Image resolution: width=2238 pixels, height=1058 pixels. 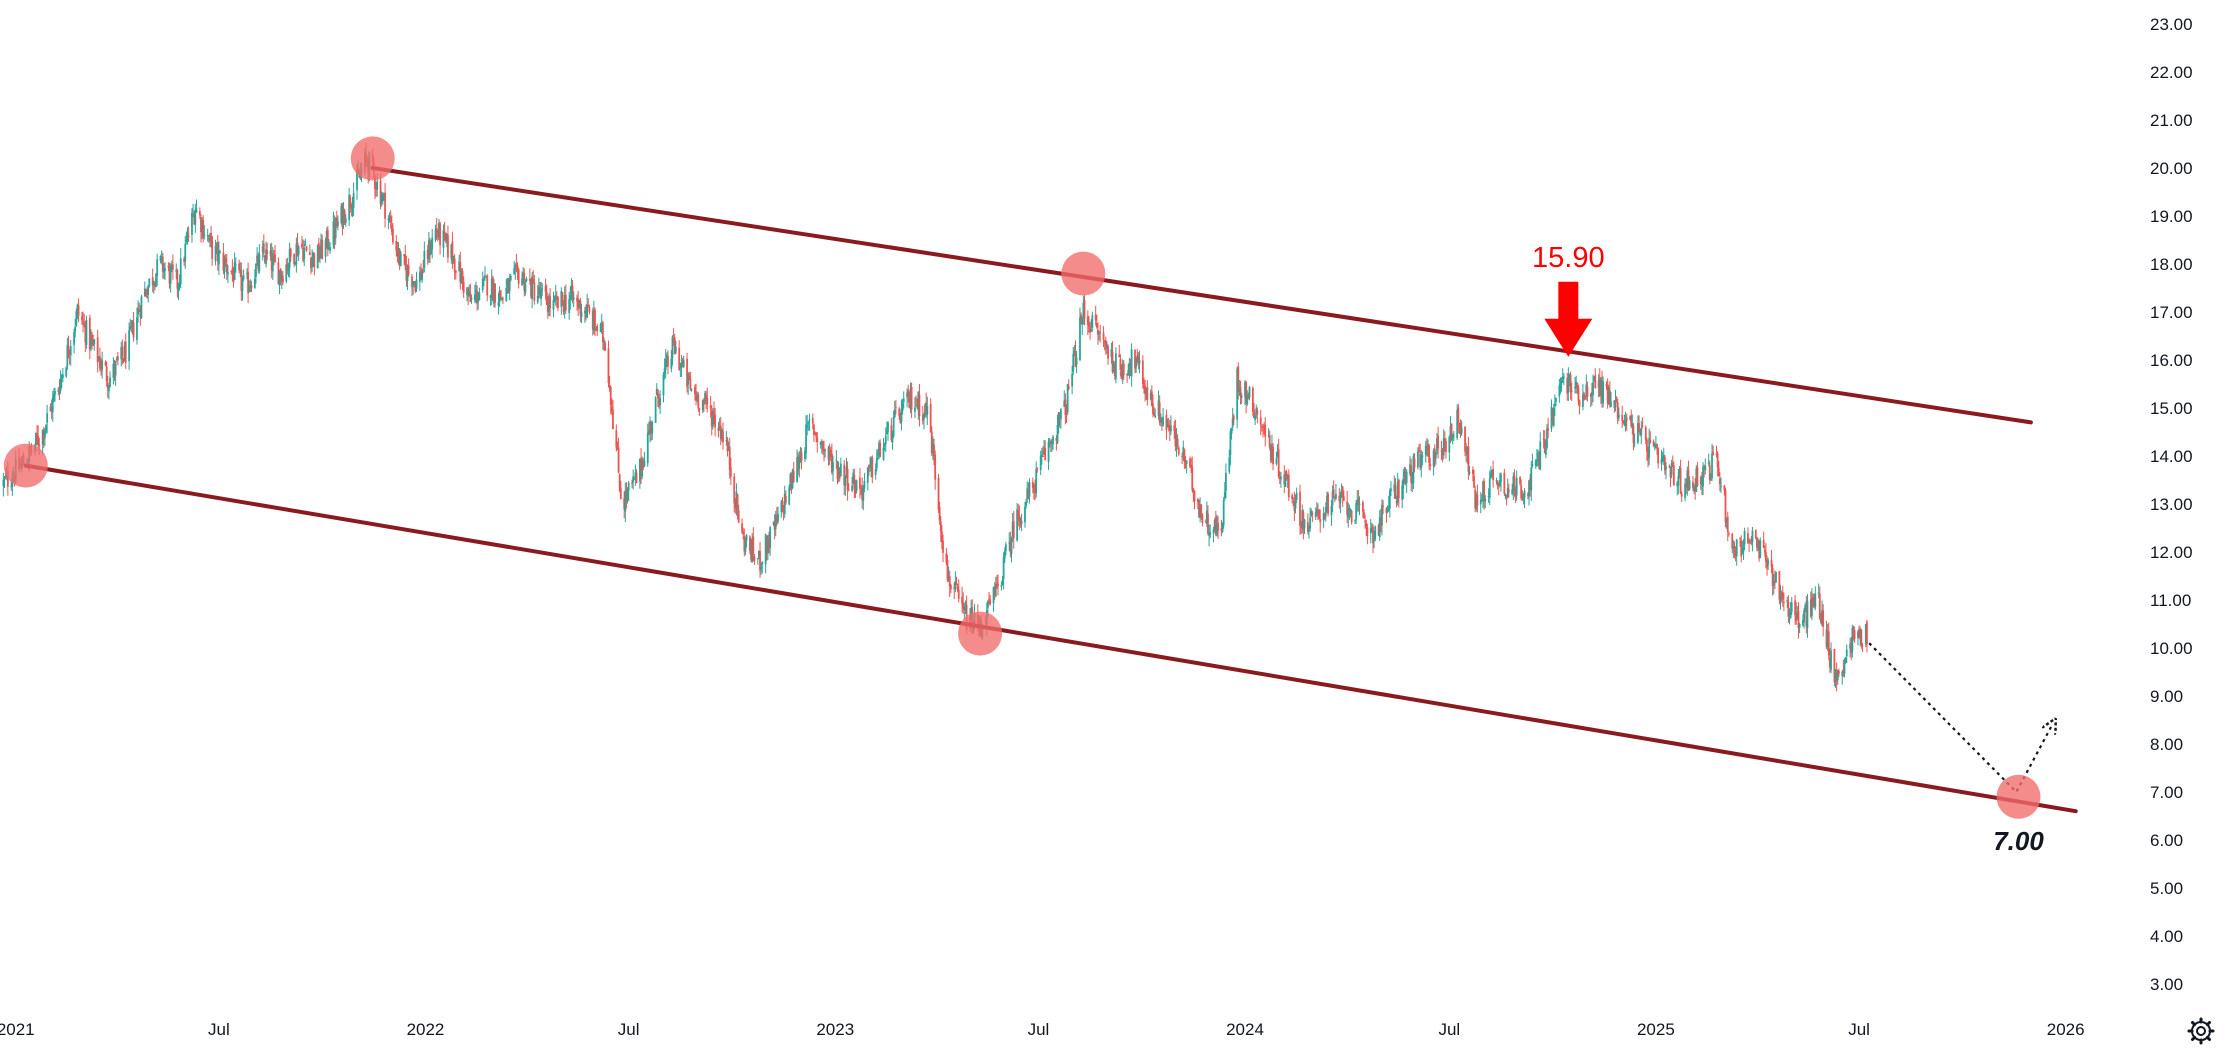 What do you see at coordinates (1568, 258) in the screenshot?
I see `resistance-price-label: 15.90` at bounding box center [1568, 258].